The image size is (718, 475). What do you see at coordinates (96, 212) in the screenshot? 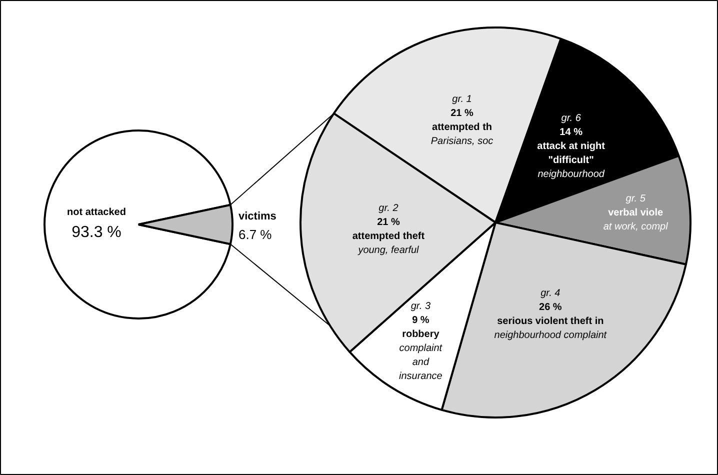
I see `slice-label: not attacked` at bounding box center [96, 212].